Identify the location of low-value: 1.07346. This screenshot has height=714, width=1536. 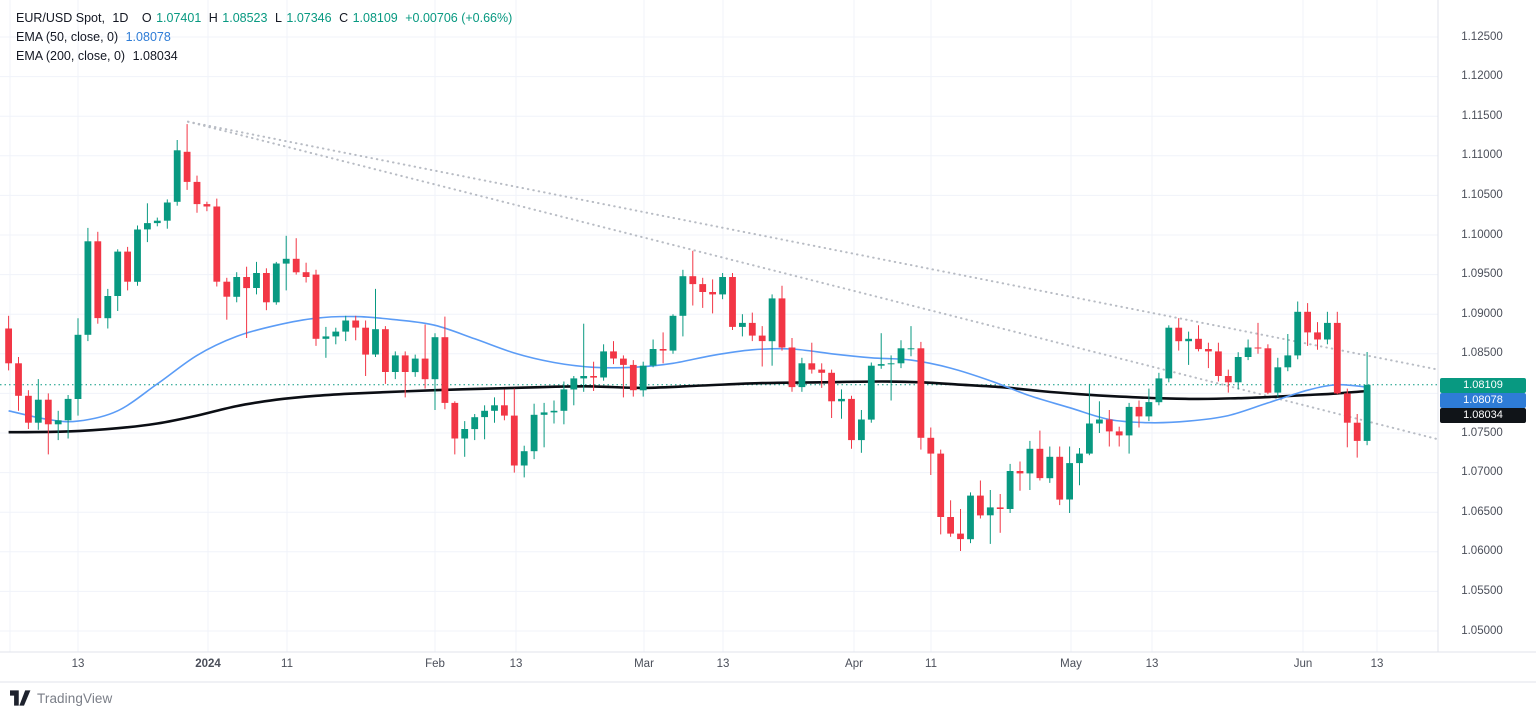
(309, 18).